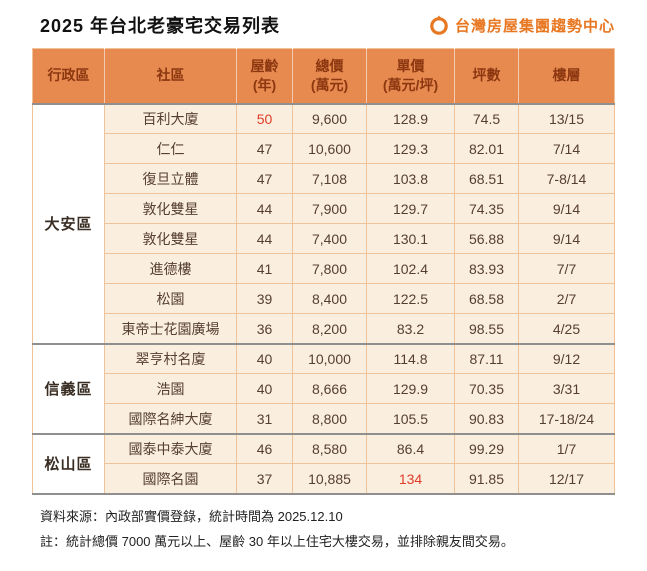 The width and height of the screenshot is (647, 571). I want to click on brand-logo-icon, so click(439, 25).